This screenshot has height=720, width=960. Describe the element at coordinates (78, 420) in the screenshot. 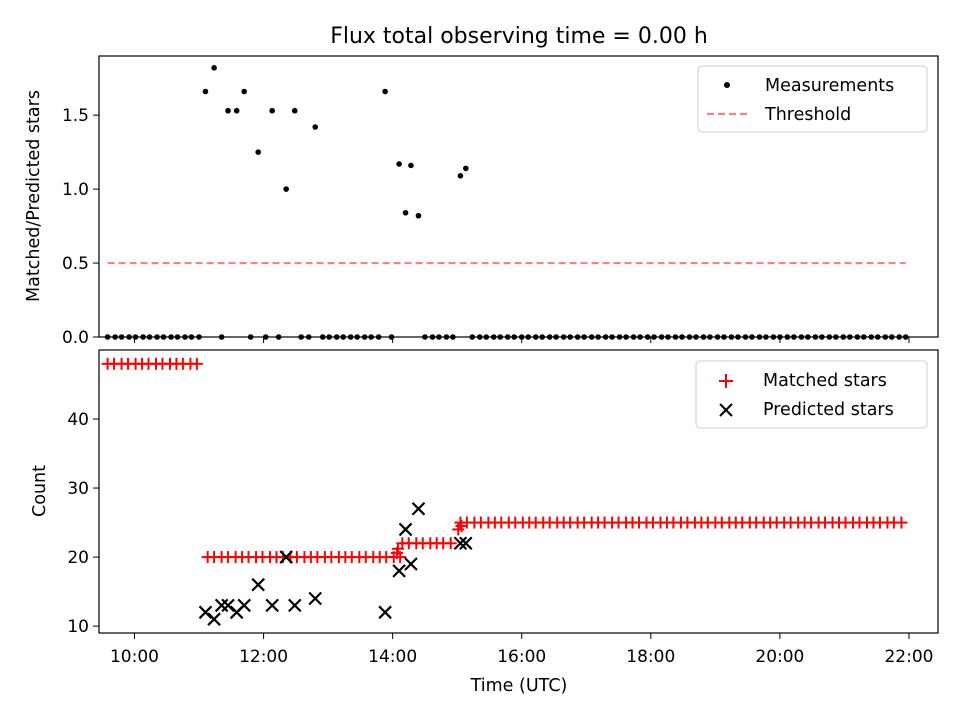

I see `y-tick-label: 40` at that location.